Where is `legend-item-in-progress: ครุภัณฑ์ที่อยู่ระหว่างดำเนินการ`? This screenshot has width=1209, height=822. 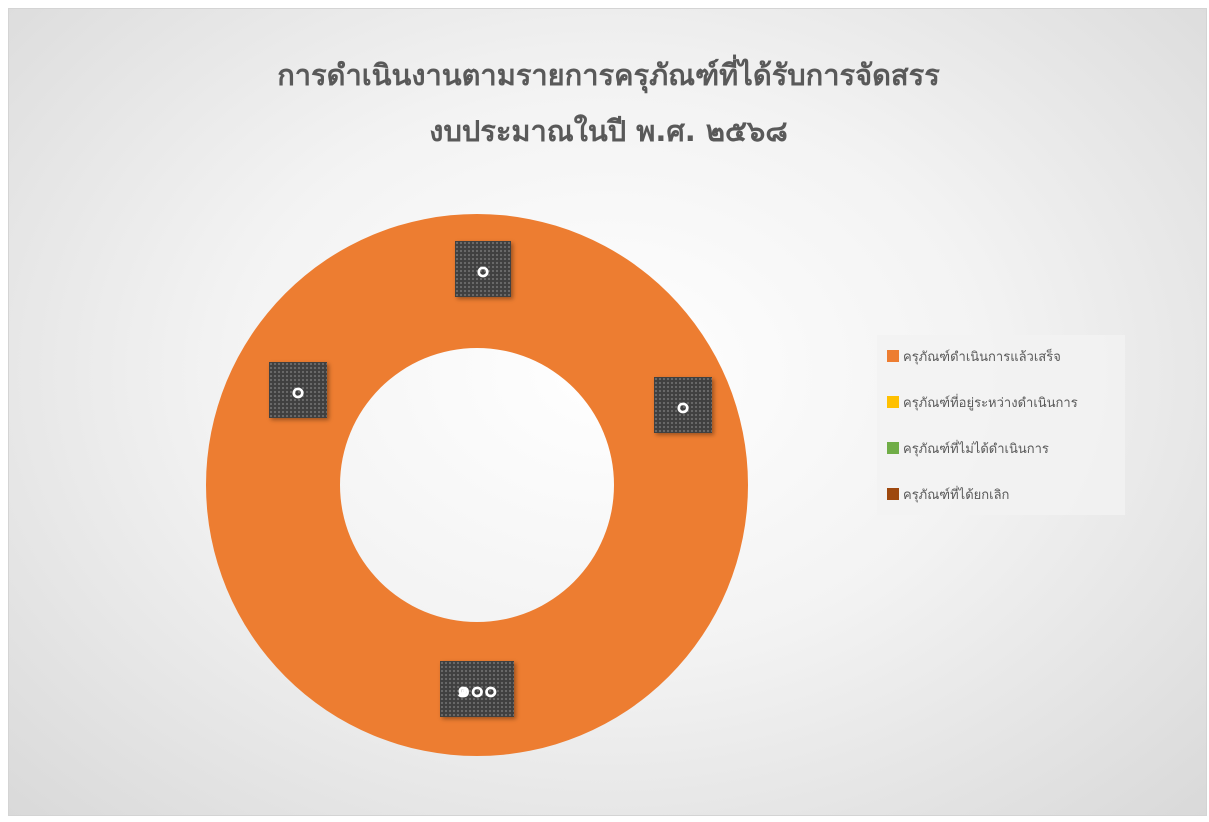 legend-item-in-progress: ครุภัณฑ์ที่อยู่ระหว่างดำเนินการ is located at coordinates (1006, 402).